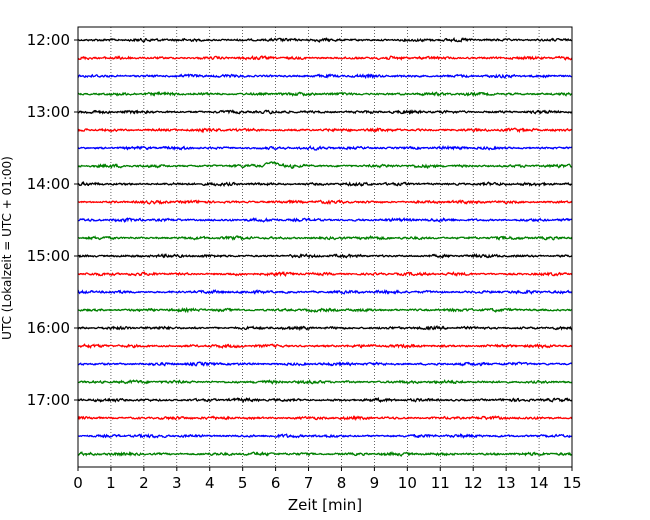 The height and width of the screenshot is (520, 650). I want to click on y-axis-label: UTC (Lokalzeit = UTC + 01:00), so click(7, 248).